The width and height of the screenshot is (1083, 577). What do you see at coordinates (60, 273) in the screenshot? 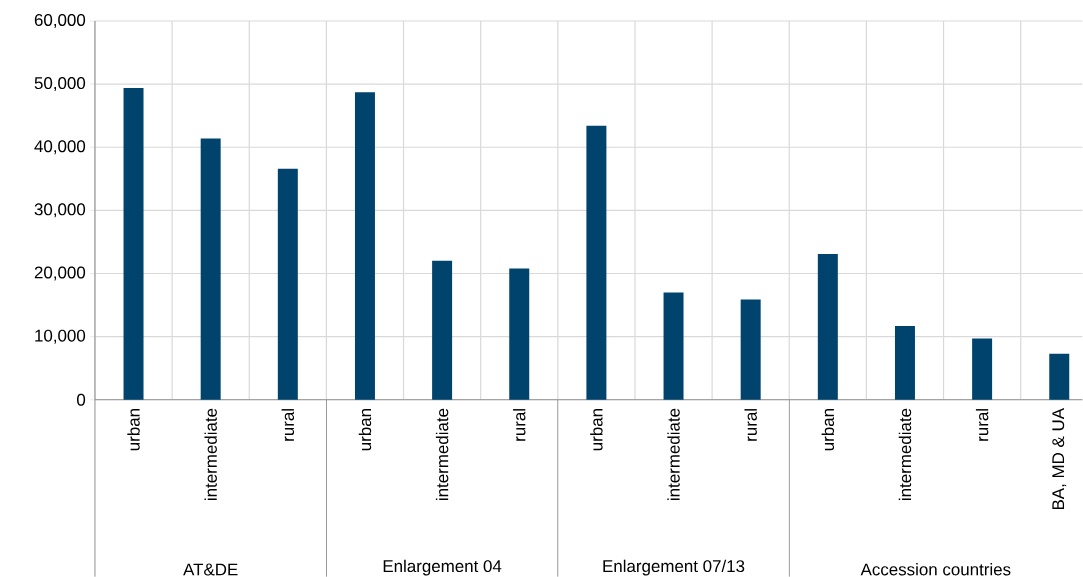
I see `y-tick-label: 20,000` at bounding box center [60, 273].